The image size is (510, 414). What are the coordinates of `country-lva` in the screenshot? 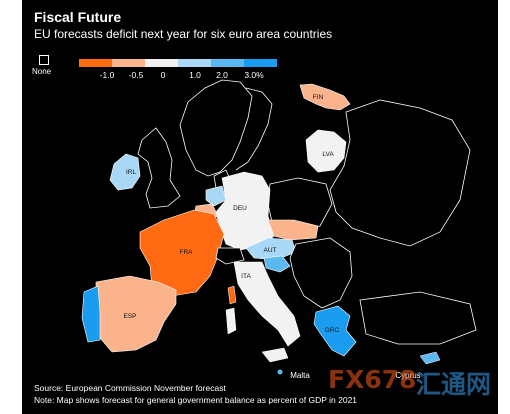 It's located at (326, 151).